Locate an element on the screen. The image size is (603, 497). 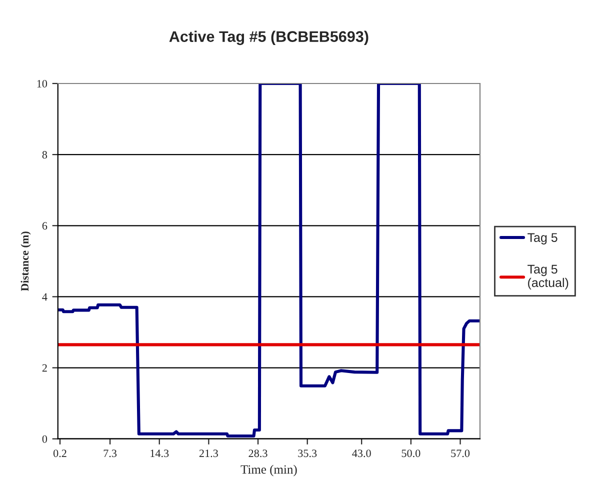
y-tick-label: 0 is located at coordinates (45, 439).